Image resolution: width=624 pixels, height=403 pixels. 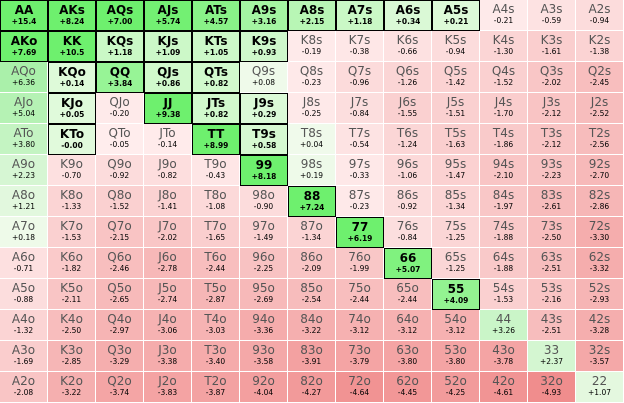 What do you see at coordinates (216, 294) in the screenshot?
I see `hand-cell-t5o: T5o -2.87` at bounding box center [216, 294].